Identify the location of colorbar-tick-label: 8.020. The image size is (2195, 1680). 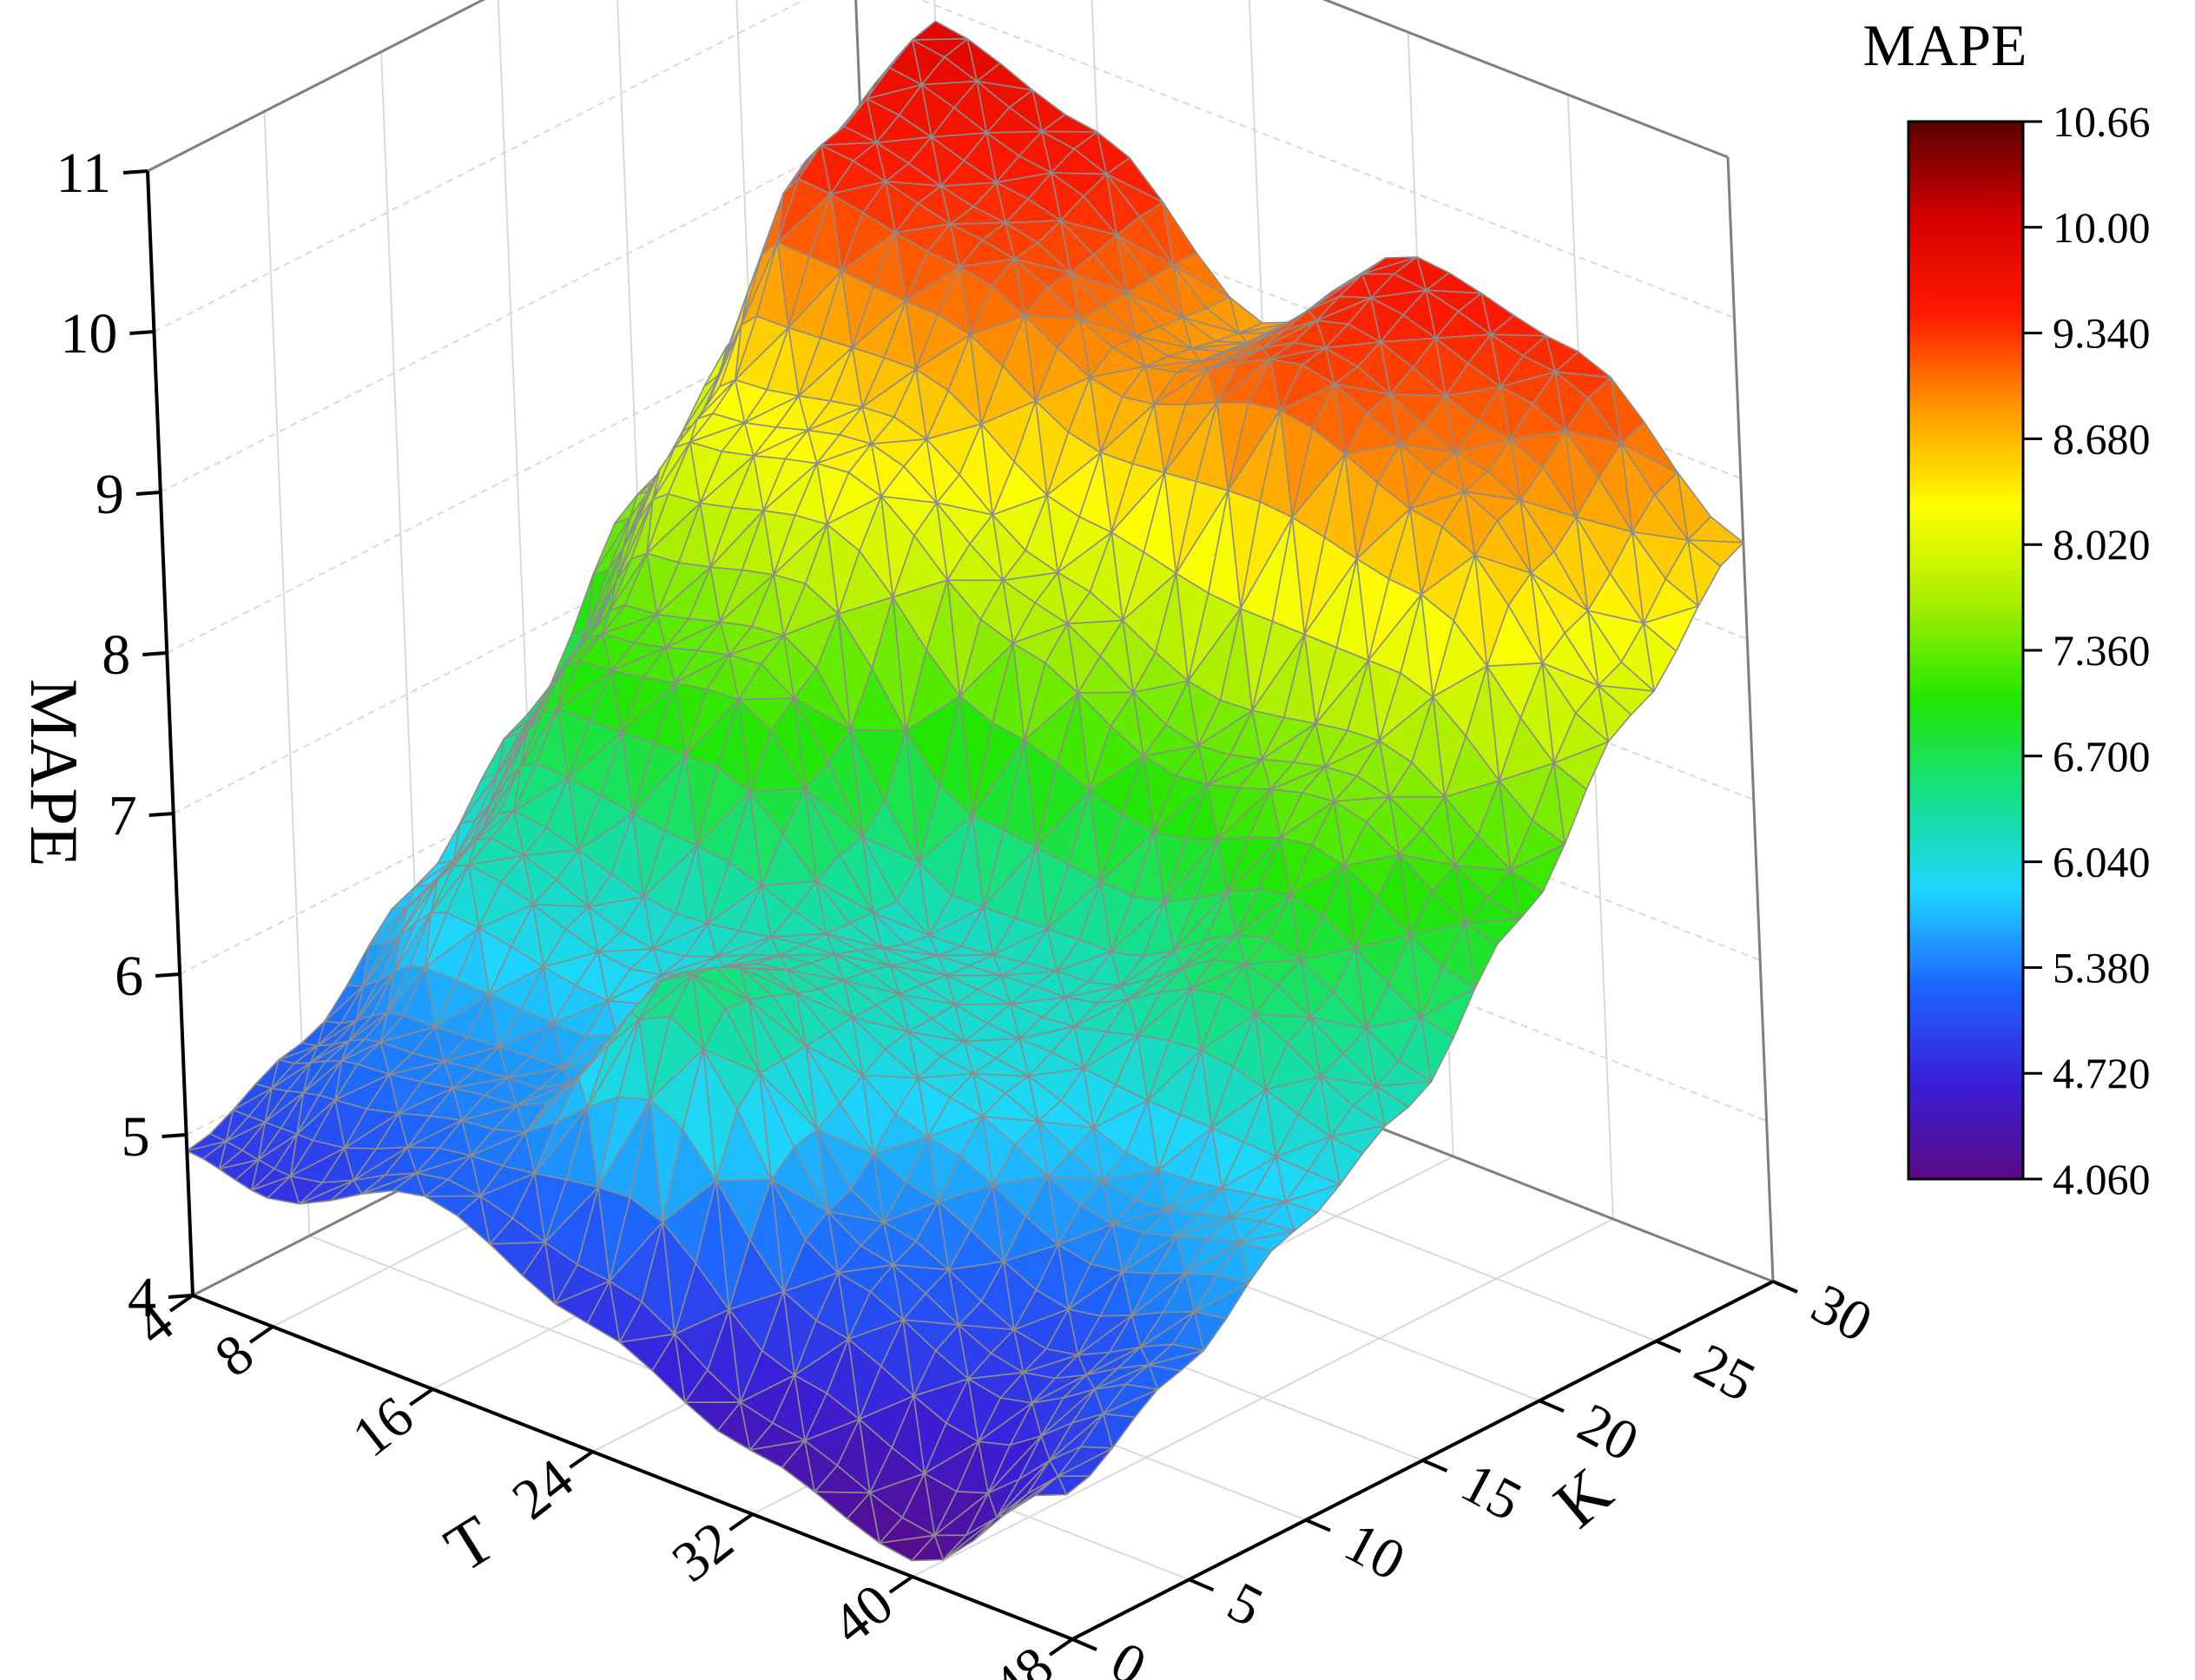
(2102, 544).